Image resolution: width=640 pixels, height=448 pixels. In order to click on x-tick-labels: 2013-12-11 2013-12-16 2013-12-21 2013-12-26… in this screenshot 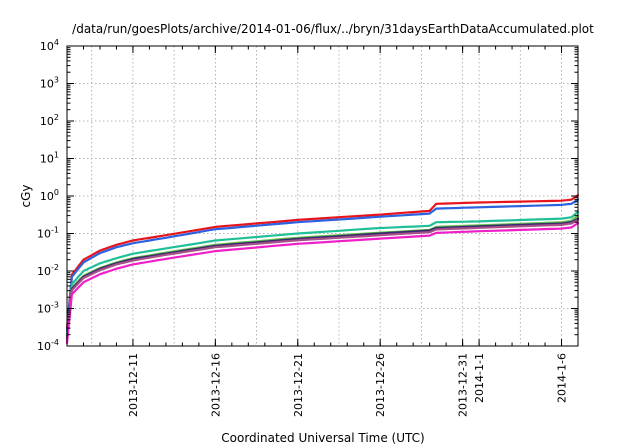, I will do `click(348, 385)`.